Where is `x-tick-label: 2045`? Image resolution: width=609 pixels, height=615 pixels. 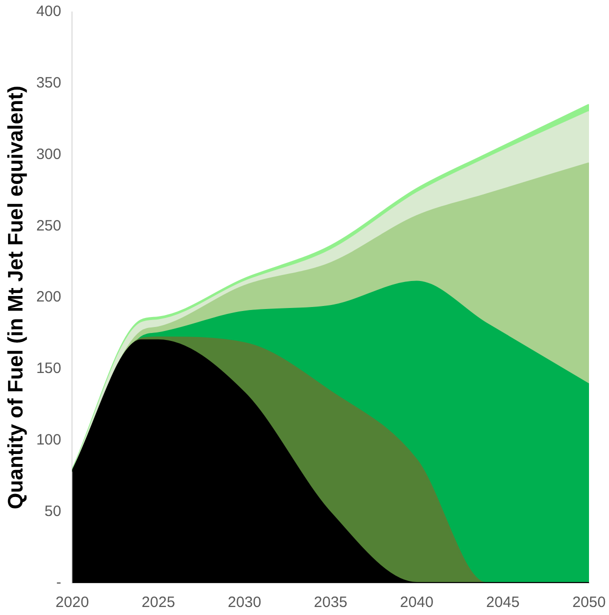 x-tick-label: 2045 is located at coordinates (503, 603).